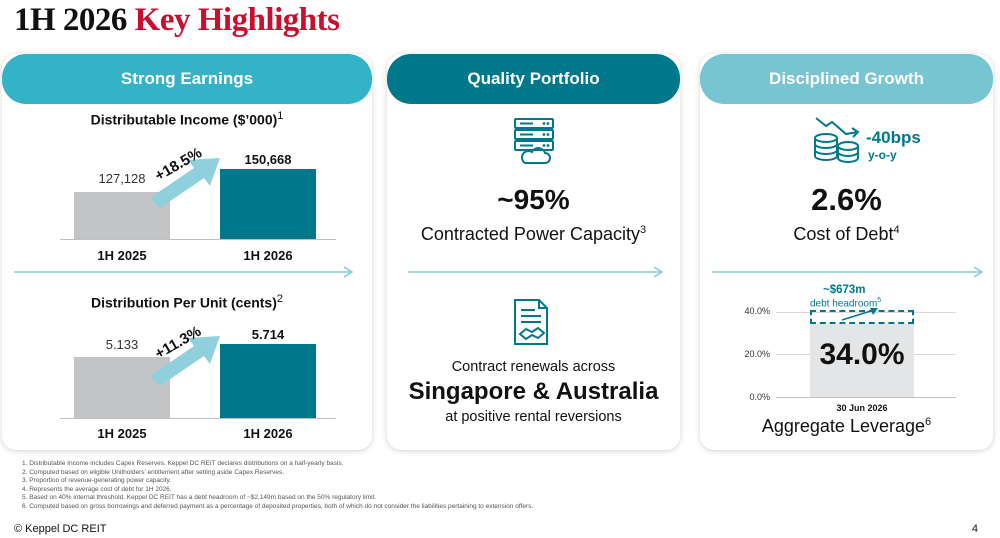  Describe the element at coordinates (974, 529) in the screenshot. I see `page-number: 4` at that location.